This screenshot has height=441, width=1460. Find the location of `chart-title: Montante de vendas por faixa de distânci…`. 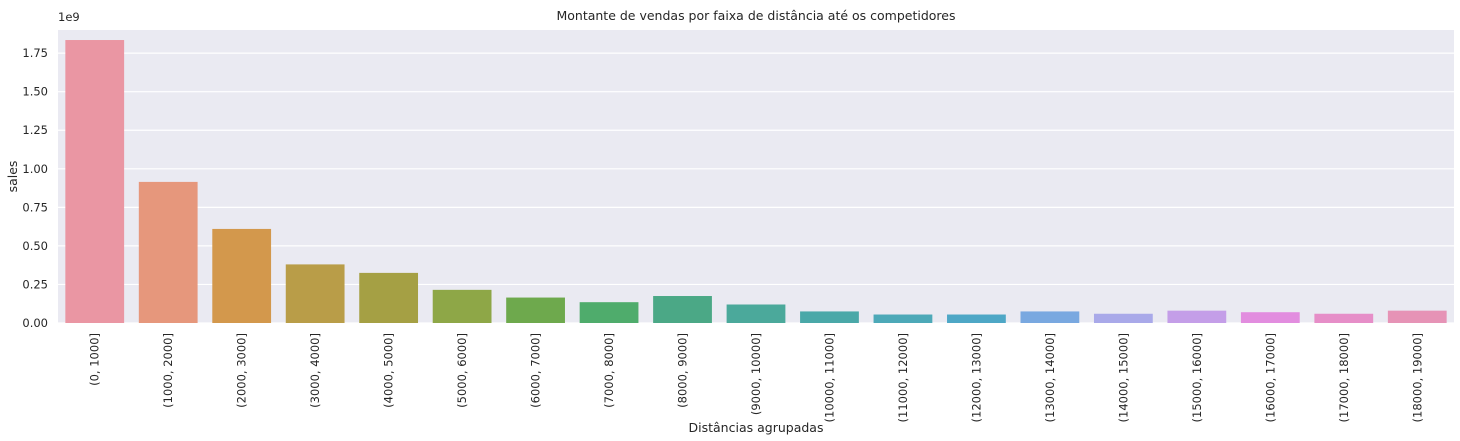

chart-title: Montante de vendas por faixa de distânci… is located at coordinates (755, 15).